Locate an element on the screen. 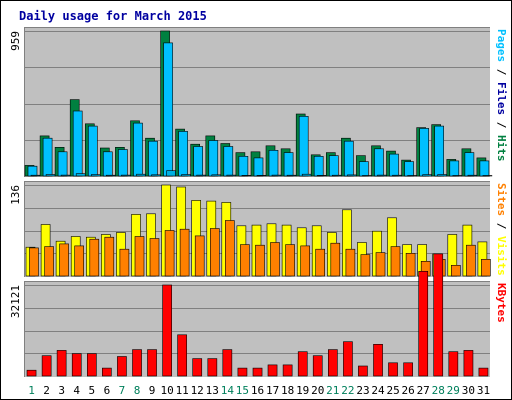 The width and height of the screenshot is (512, 400). chart-title: Daily usage for March 2015 is located at coordinates (113, 16).